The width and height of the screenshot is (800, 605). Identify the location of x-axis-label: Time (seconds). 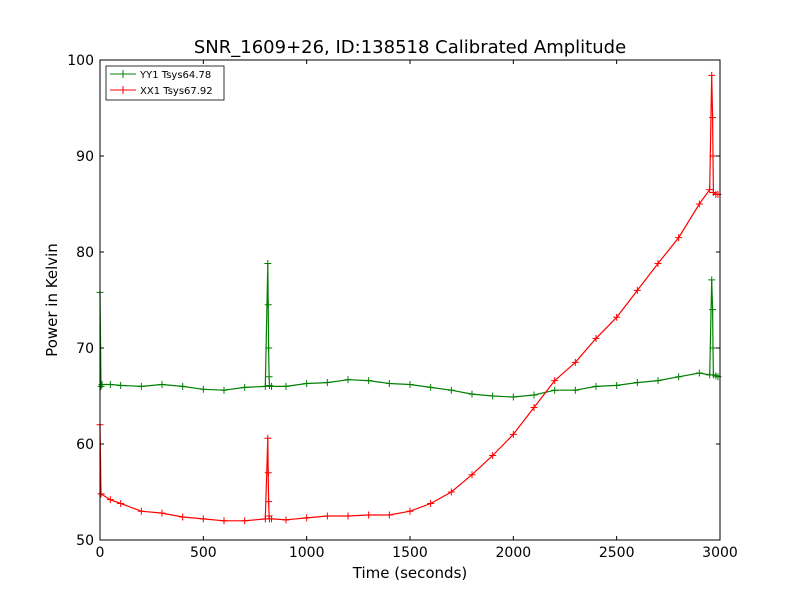
(410, 573).